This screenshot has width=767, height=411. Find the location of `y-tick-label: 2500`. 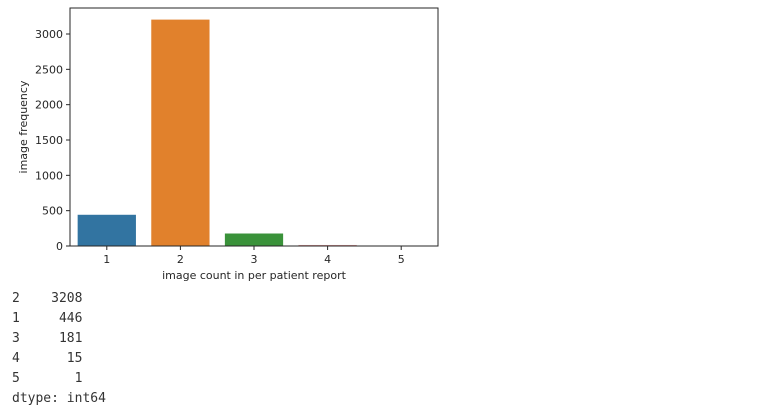

y-tick-label: 2500 is located at coordinates (49, 69).